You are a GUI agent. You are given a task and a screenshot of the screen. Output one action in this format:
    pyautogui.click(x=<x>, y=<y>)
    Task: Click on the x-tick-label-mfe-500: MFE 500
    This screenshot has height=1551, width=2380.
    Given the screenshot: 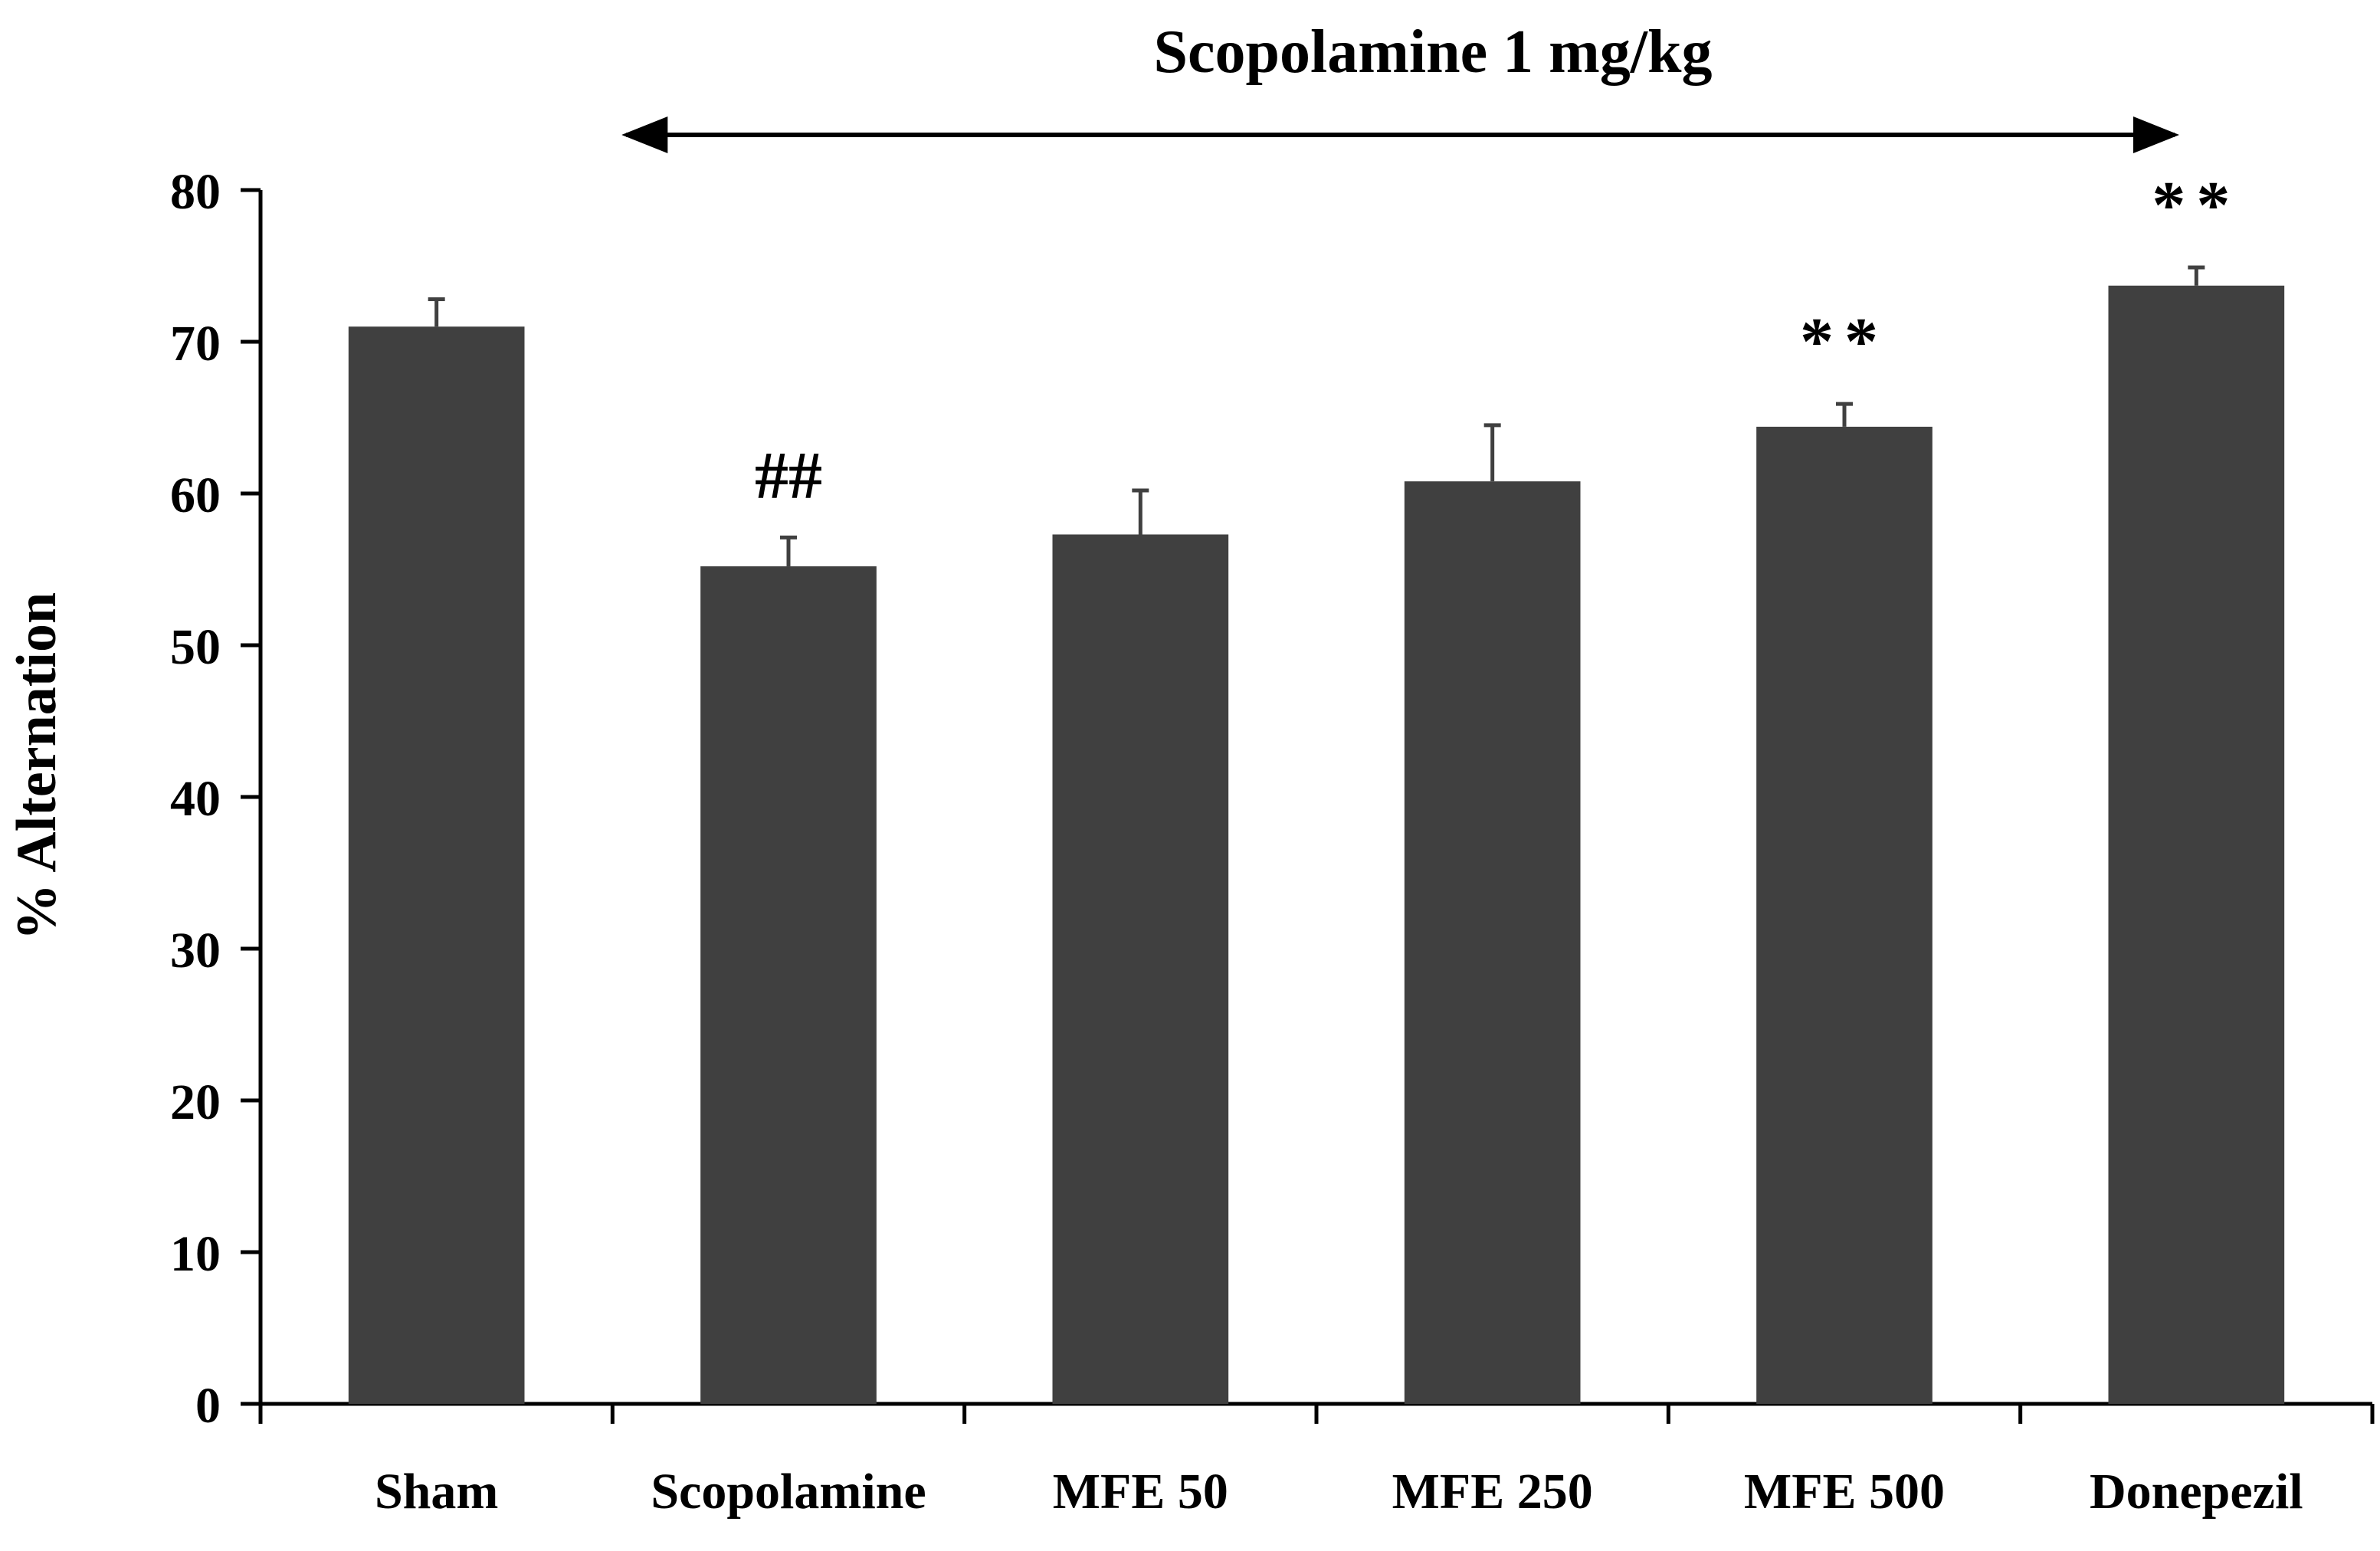 What is the action you would take?
    pyautogui.click(x=1844, y=1492)
    